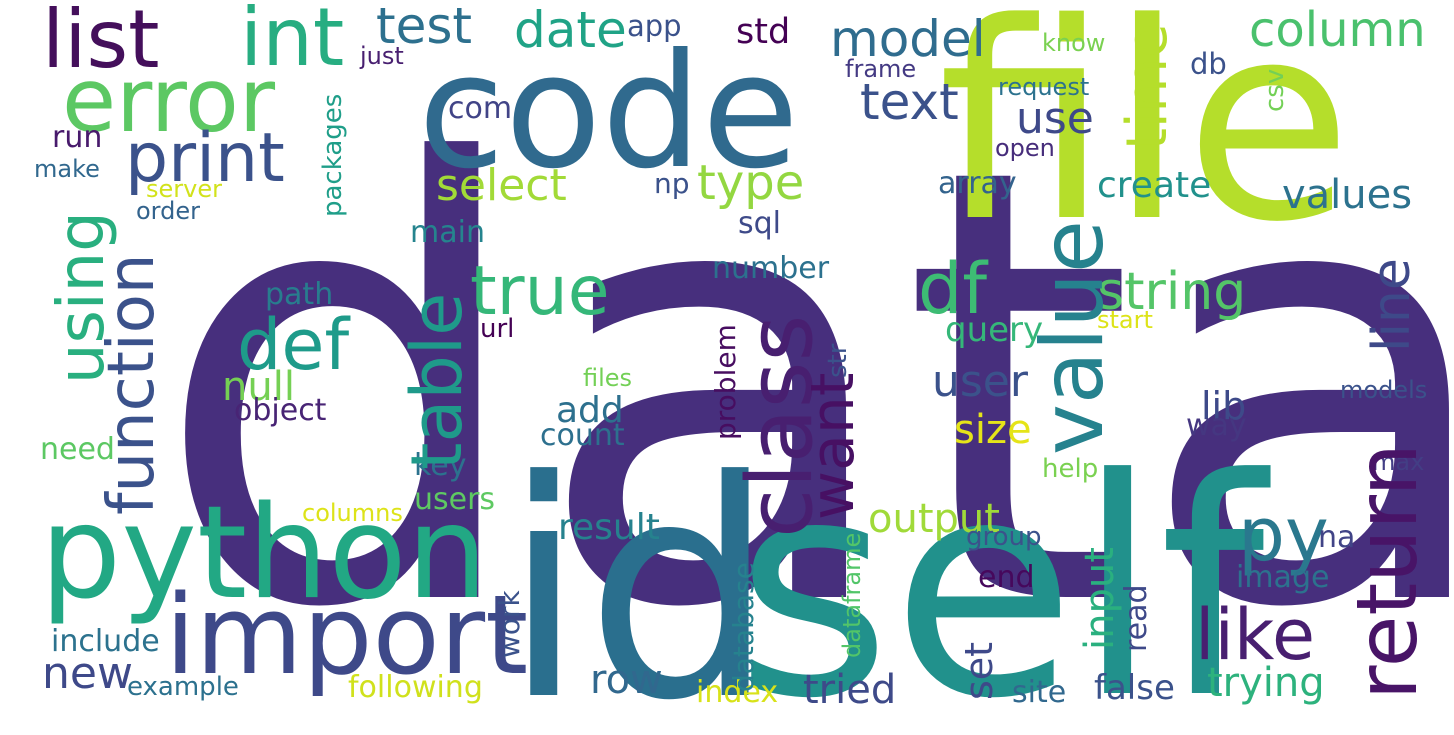 This screenshot has height=735, width=1454. Describe the element at coordinates (77, 137) in the screenshot. I see `word-run: run` at that location.